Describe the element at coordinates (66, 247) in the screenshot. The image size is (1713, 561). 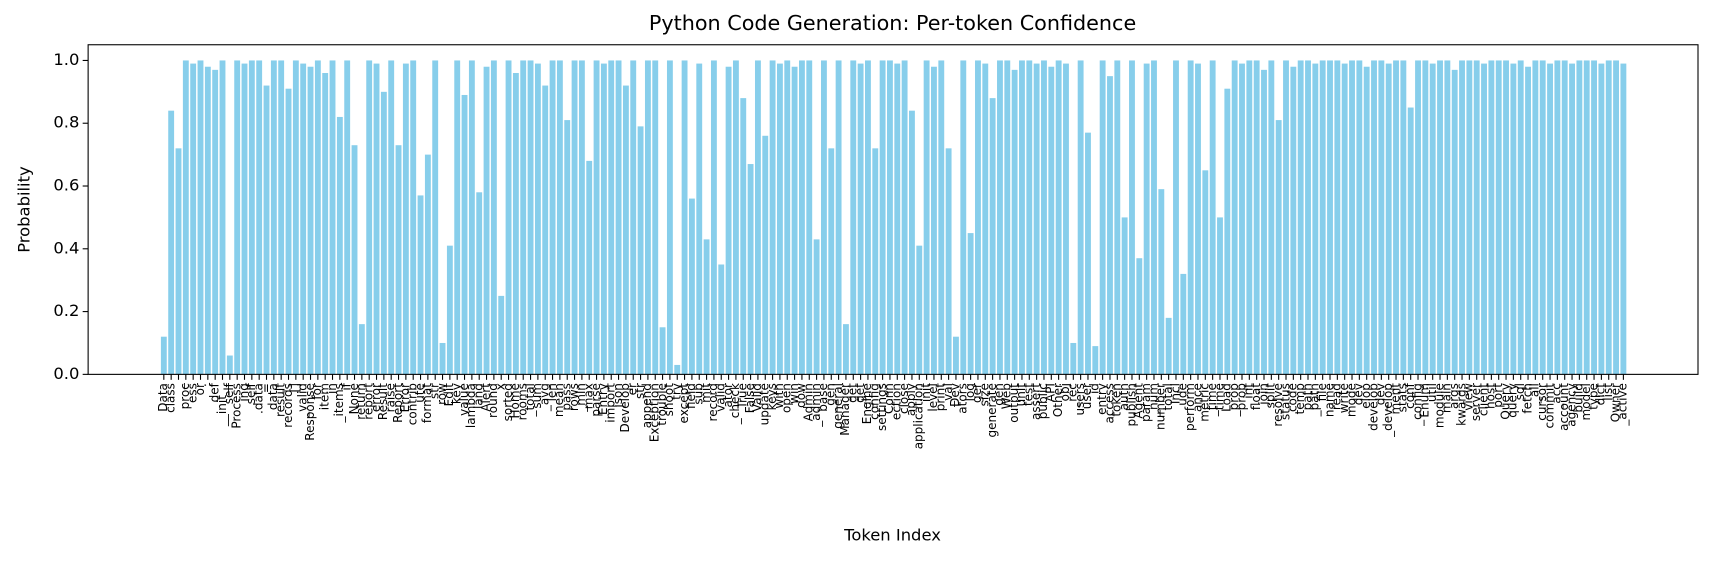
I see `y-tick-label: 0.4` at that location.